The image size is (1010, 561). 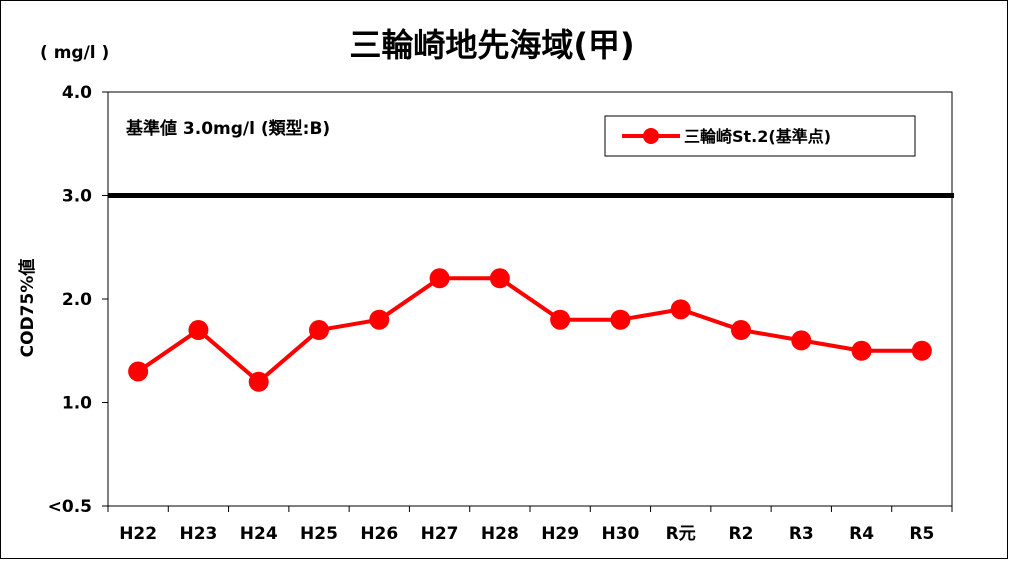 I want to click on series-line, so click(x=529, y=330).